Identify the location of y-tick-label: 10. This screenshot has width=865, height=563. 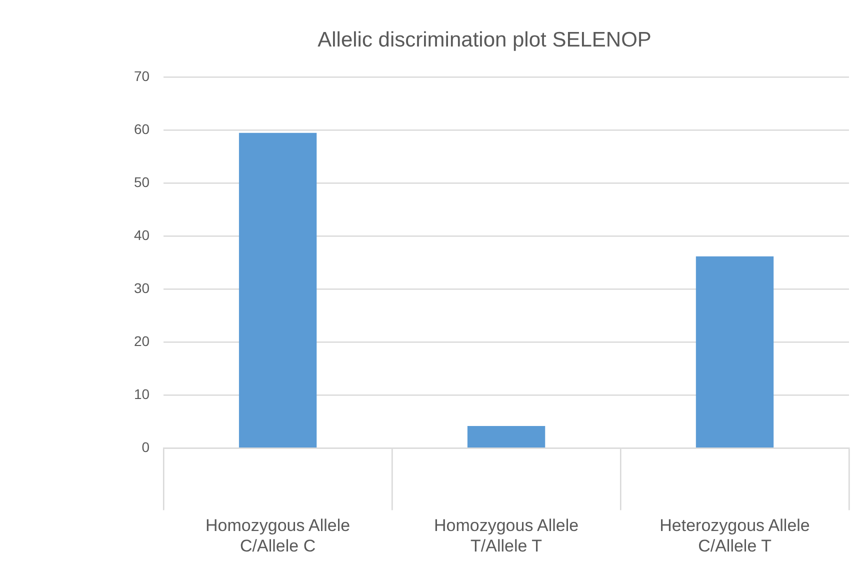
(142, 394).